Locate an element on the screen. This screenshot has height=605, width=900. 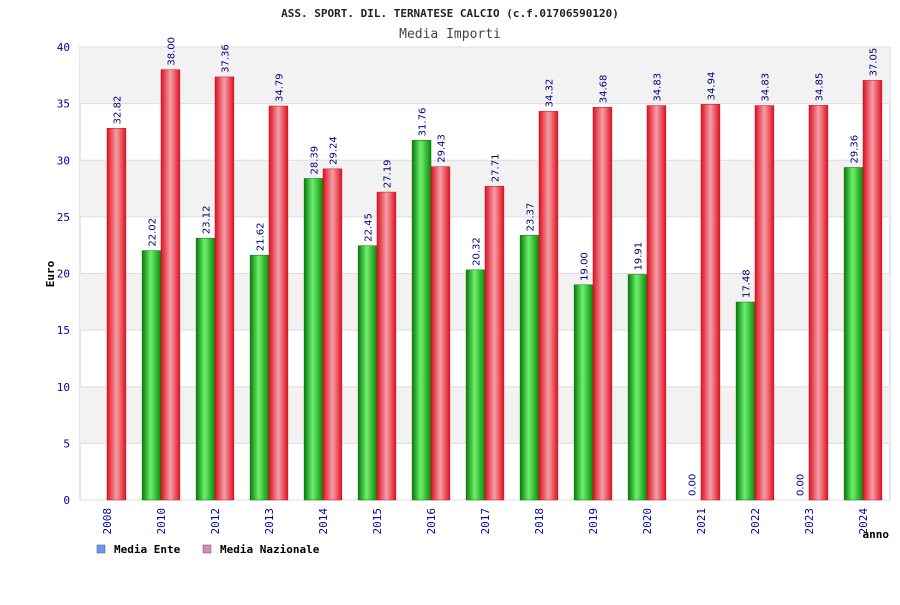
x-tick-label: 2023 is located at coordinates (809, 521).